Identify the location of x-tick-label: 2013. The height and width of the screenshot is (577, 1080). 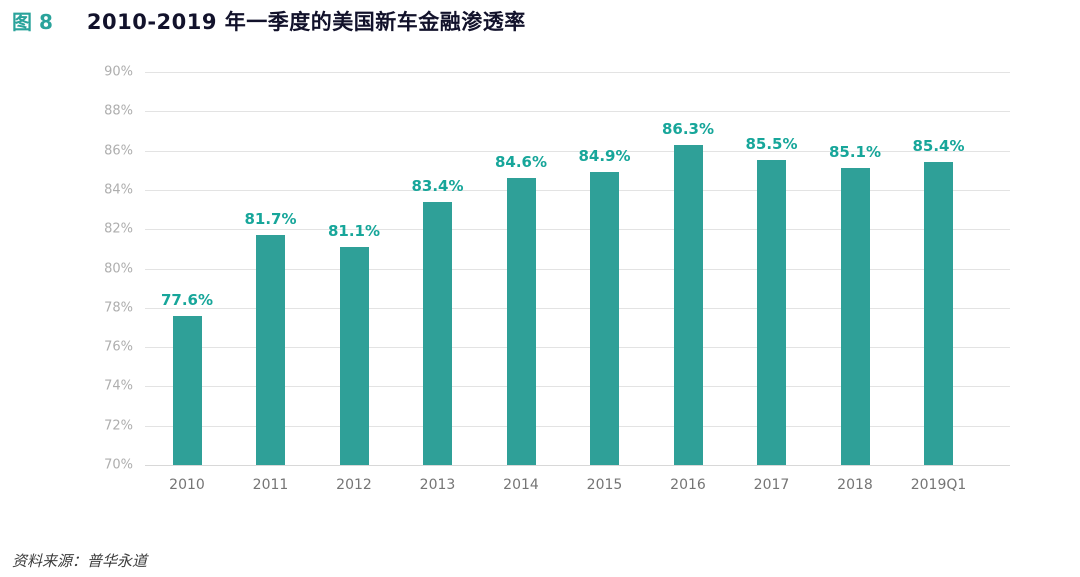
(437, 485).